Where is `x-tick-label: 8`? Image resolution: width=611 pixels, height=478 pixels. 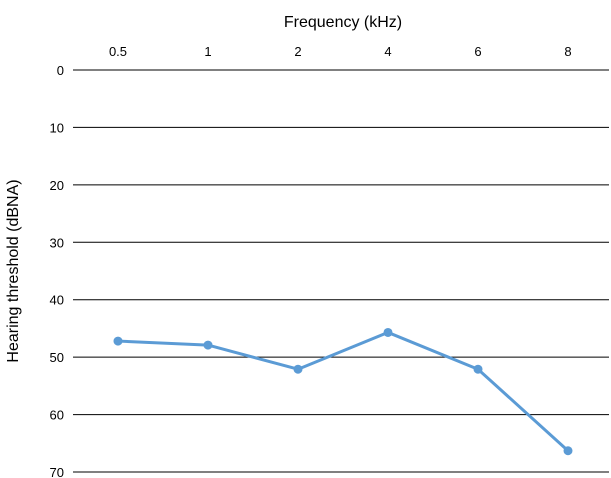
x-tick-label: 8 is located at coordinates (567, 51).